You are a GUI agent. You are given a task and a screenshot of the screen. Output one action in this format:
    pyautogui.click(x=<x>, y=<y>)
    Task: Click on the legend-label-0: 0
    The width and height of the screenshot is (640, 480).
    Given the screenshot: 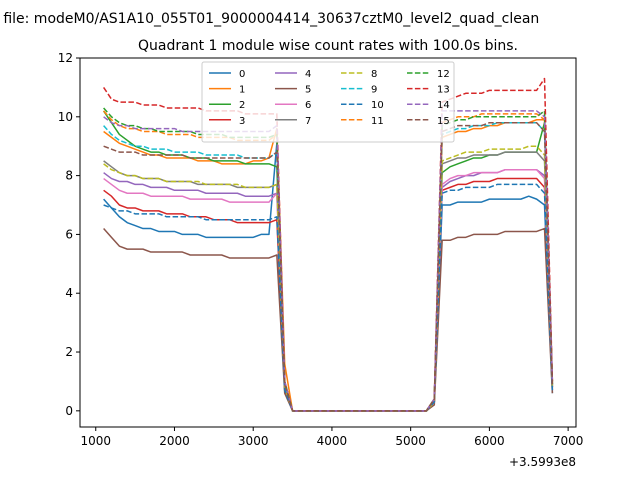 What is the action you would take?
    pyautogui.click(x=242, y=74)
    